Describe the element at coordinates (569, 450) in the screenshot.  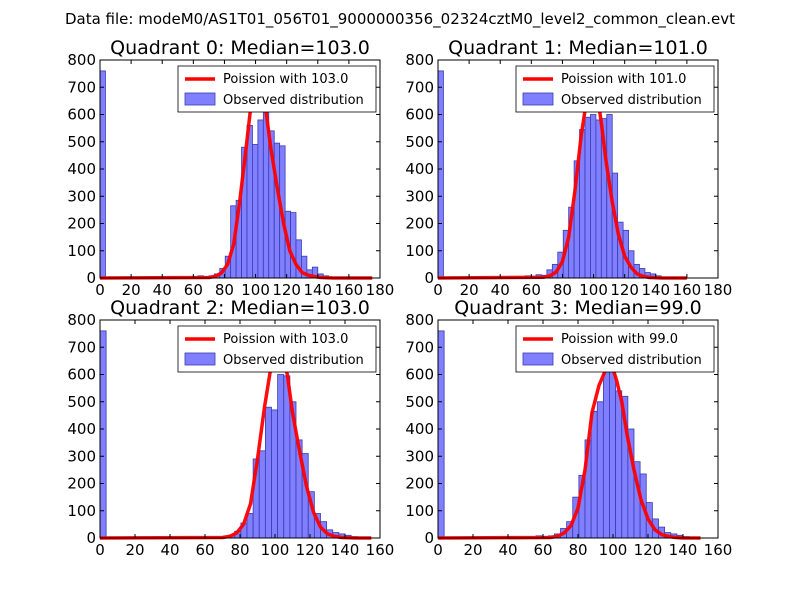
I see `quadrant-3-poisson-line` at that location.